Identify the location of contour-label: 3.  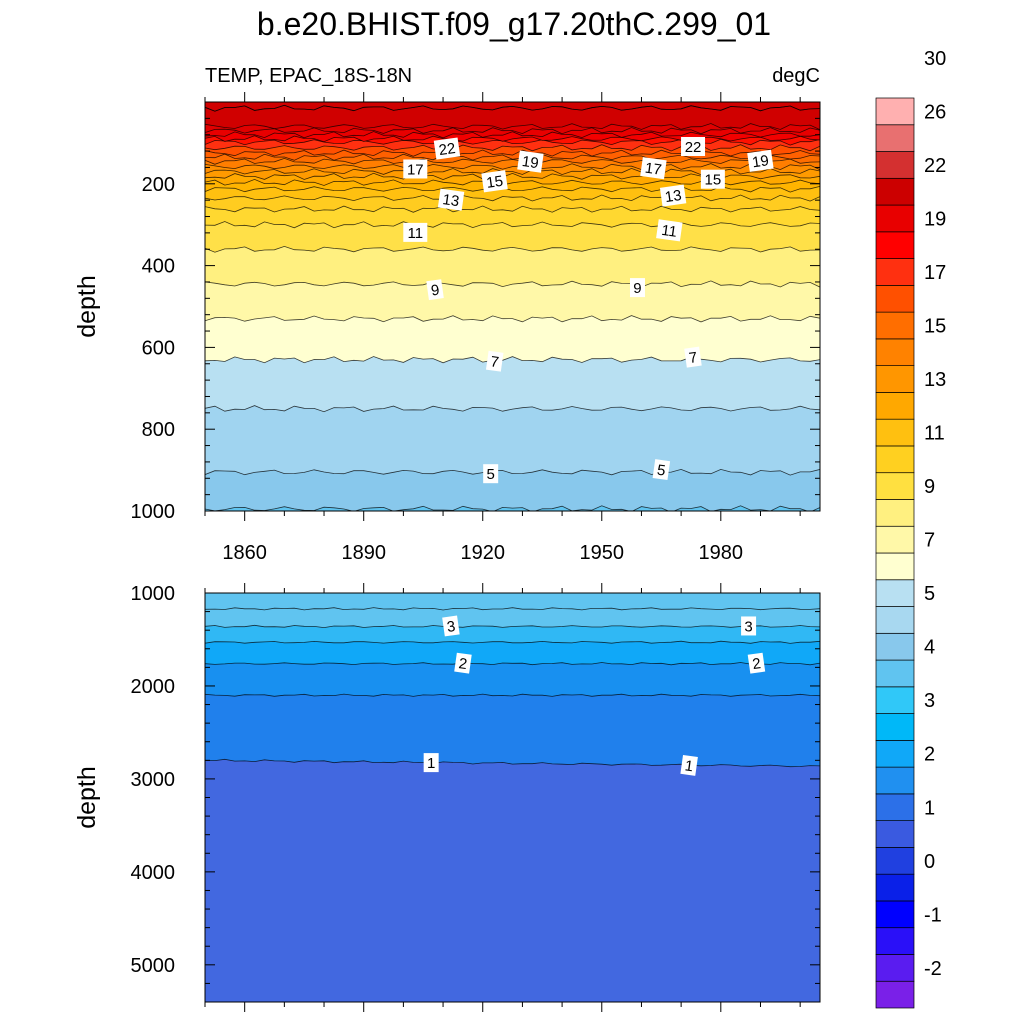
(451, 626).